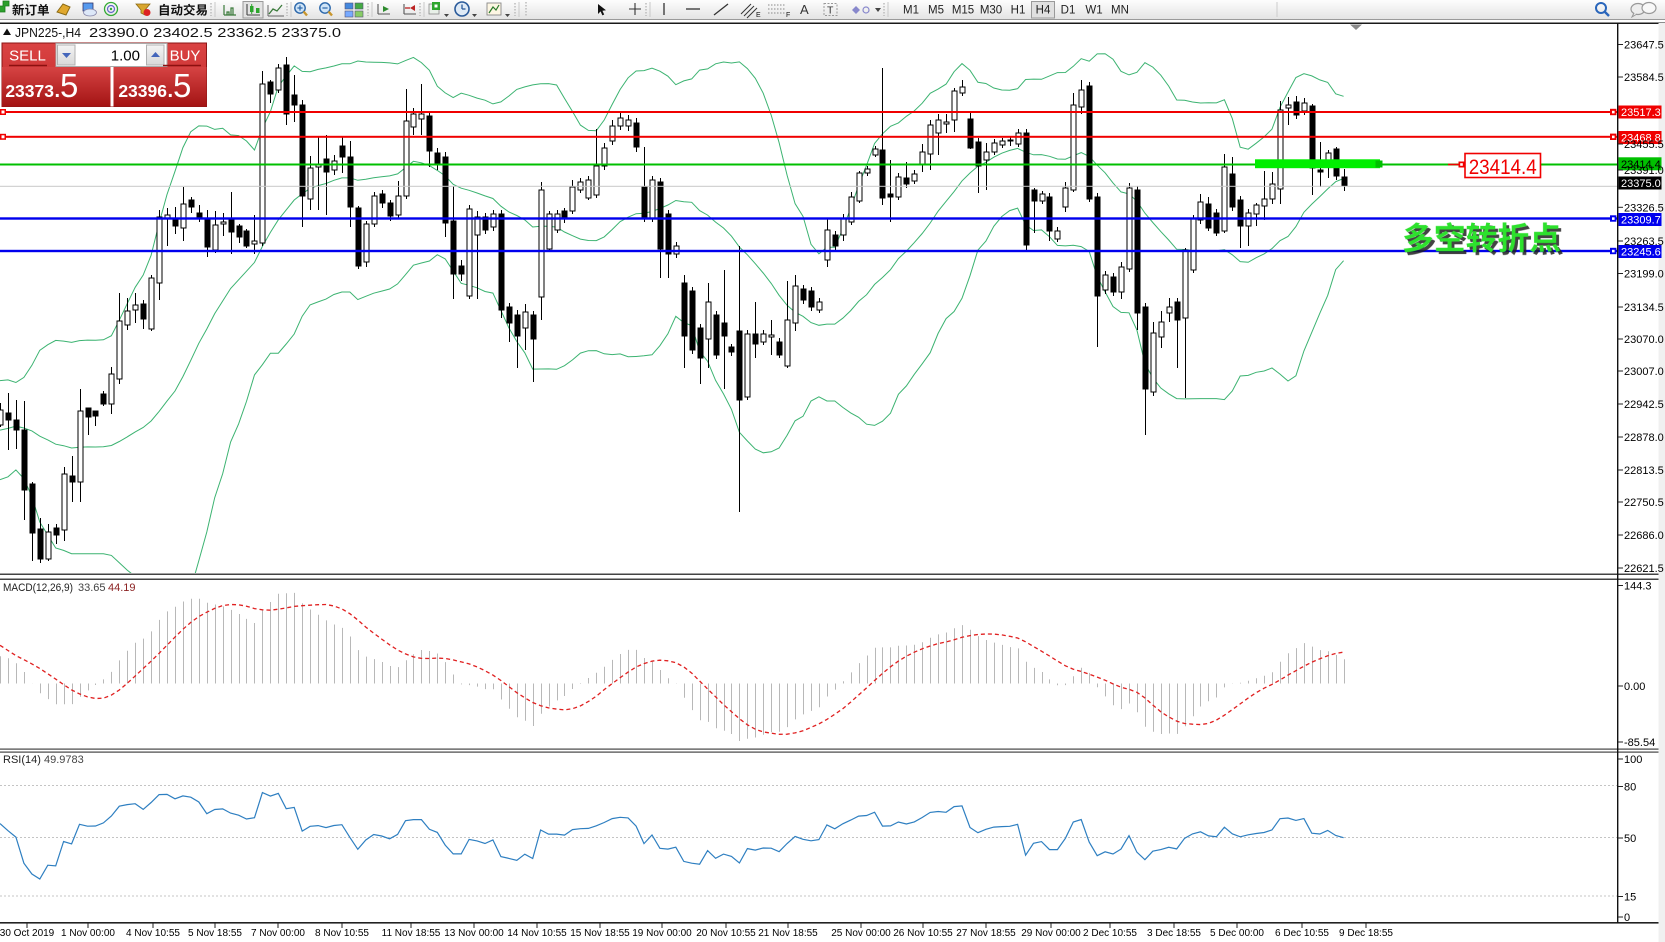 This screenshot has height=942, width=1665. What do you see at coordinates (1630, 839) in the screenshot?
I see `svg-text: 50` at bounding box center [1630, 839].